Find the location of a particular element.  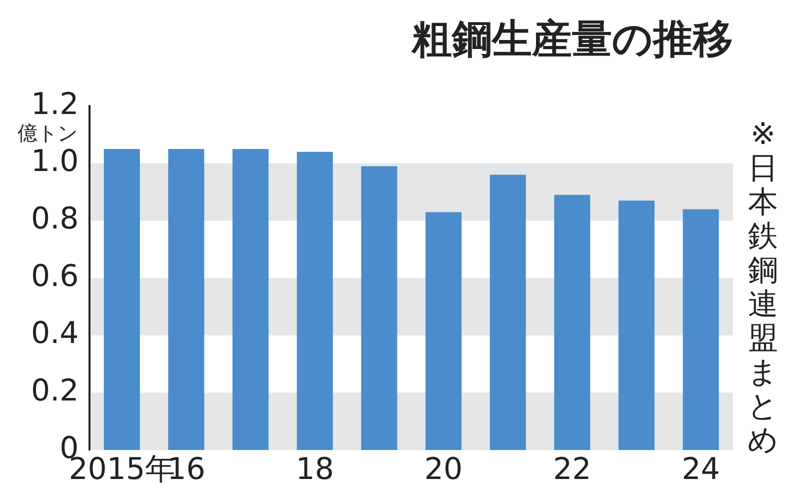

x-tick-label: 18 is located at coordinates (315, 469).